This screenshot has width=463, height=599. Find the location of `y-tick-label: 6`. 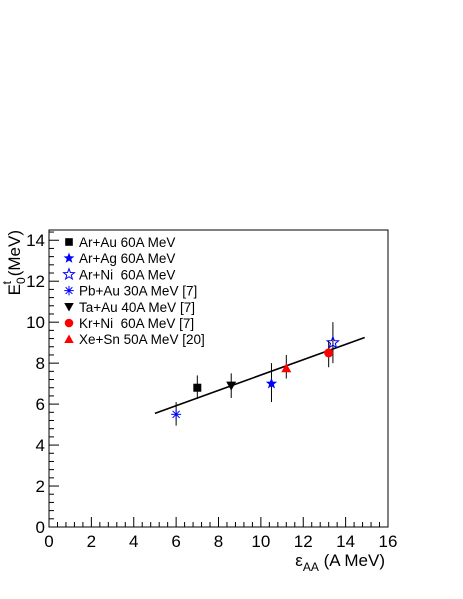

y-tick-label: 6 is located at coordinates (40, 404).